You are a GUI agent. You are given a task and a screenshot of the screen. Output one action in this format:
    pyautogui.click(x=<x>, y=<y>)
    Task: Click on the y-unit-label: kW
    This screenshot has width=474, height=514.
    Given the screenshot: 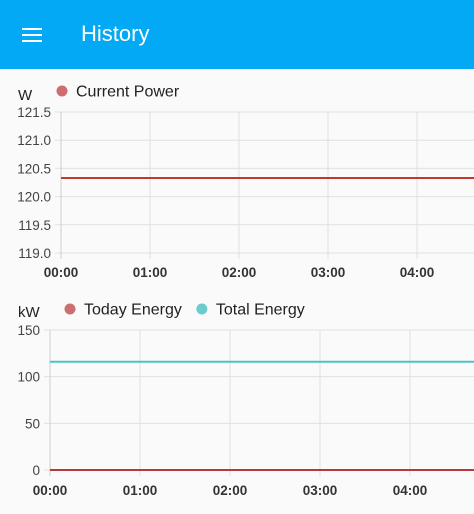 What is the action you would take?
    pyautogui.click(x=29, y=312)
    